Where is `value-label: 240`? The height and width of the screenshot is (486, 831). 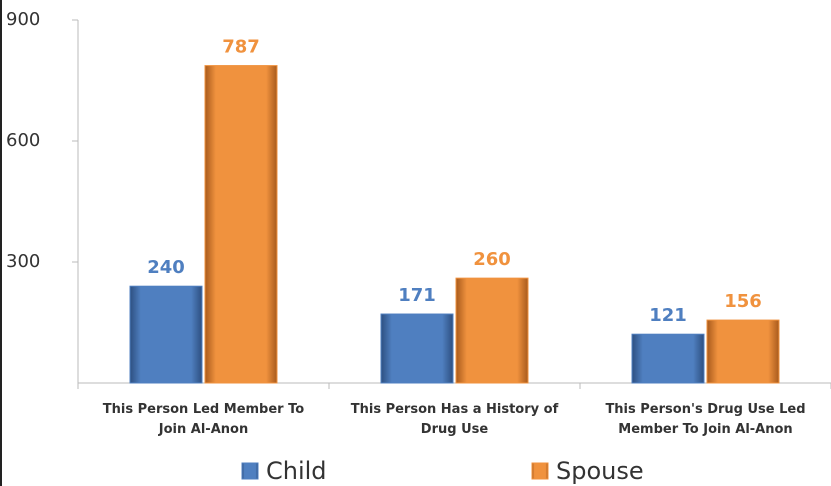
value-label: 240 is located at coordinates (166, 267).